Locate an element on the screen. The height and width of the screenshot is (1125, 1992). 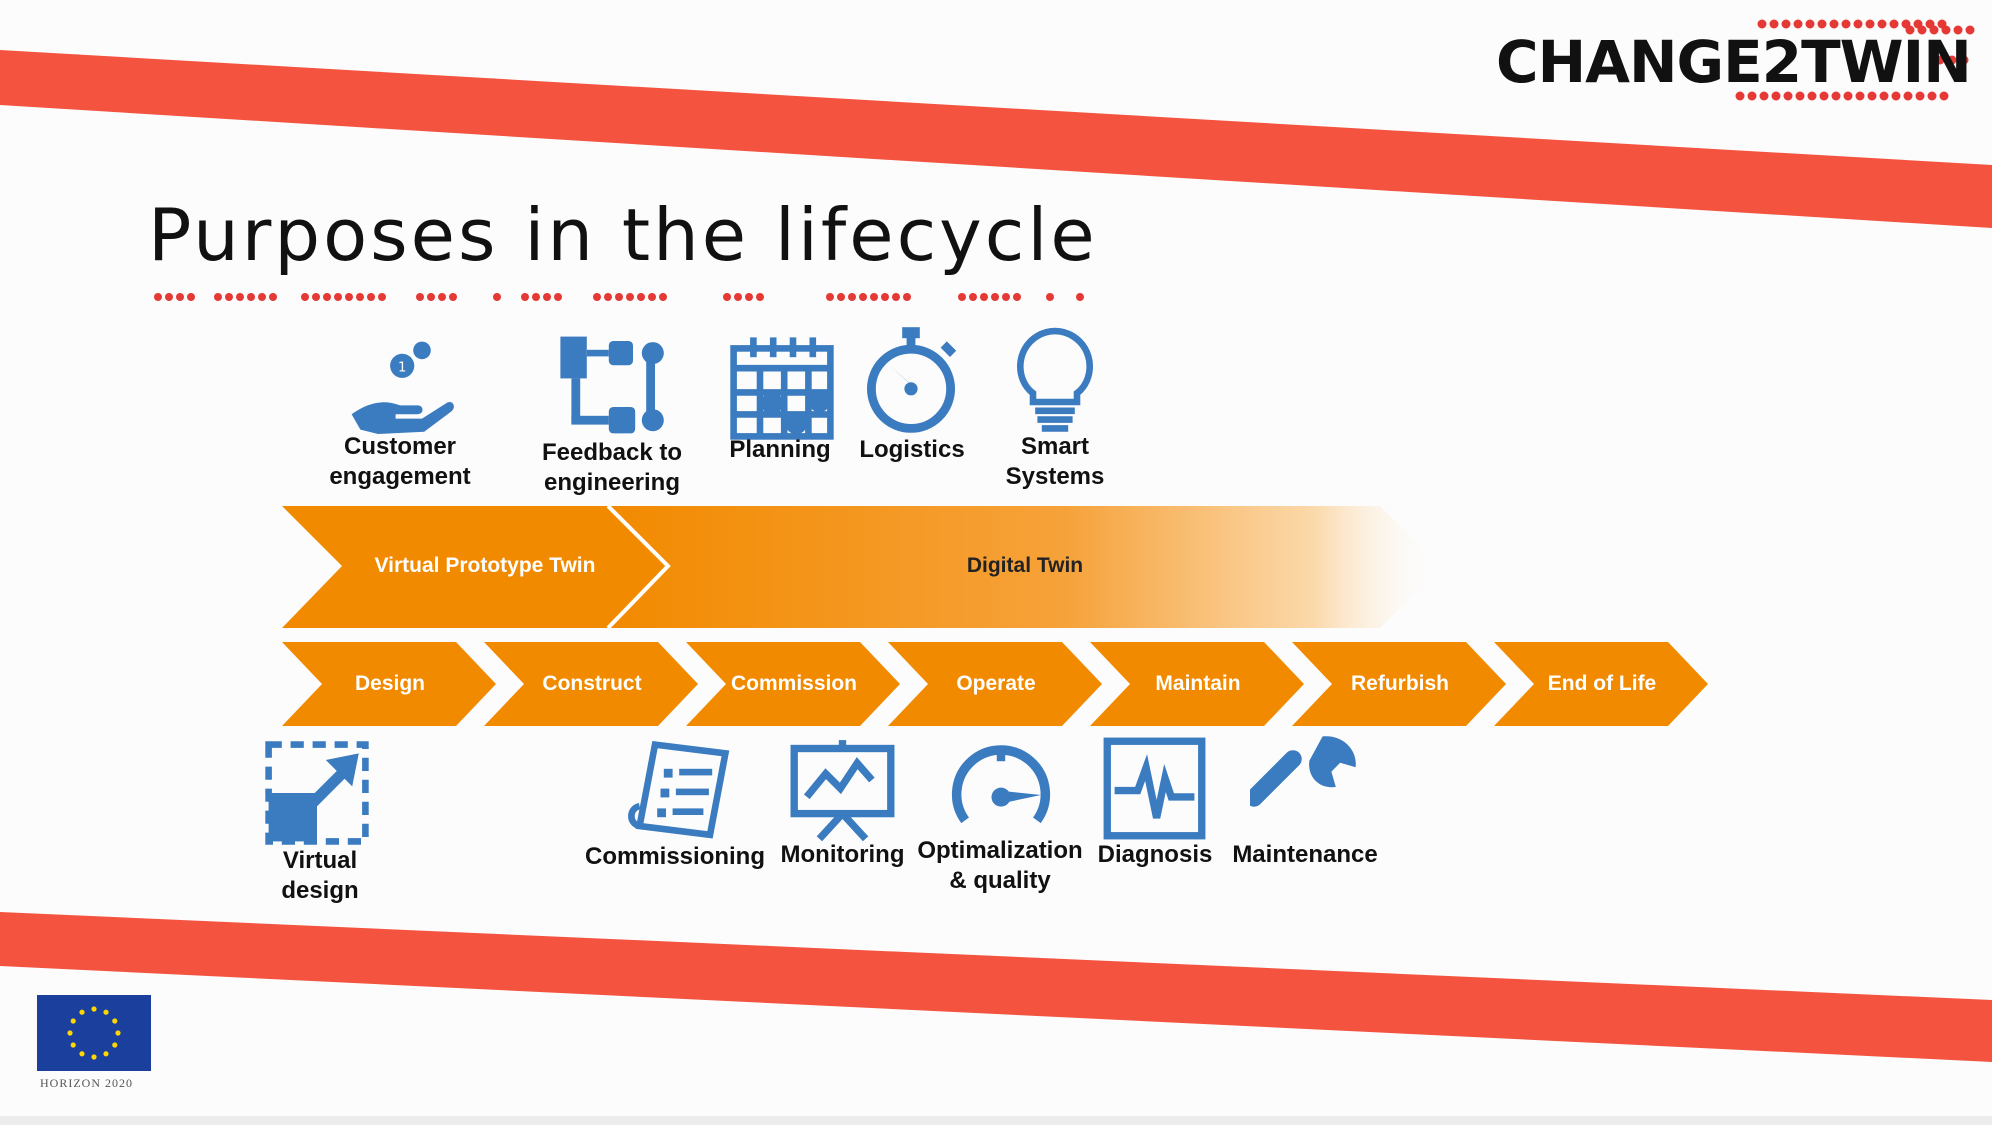
purpose-label-smart-systems: Smart Systems is located at coordinates (1055, 461).